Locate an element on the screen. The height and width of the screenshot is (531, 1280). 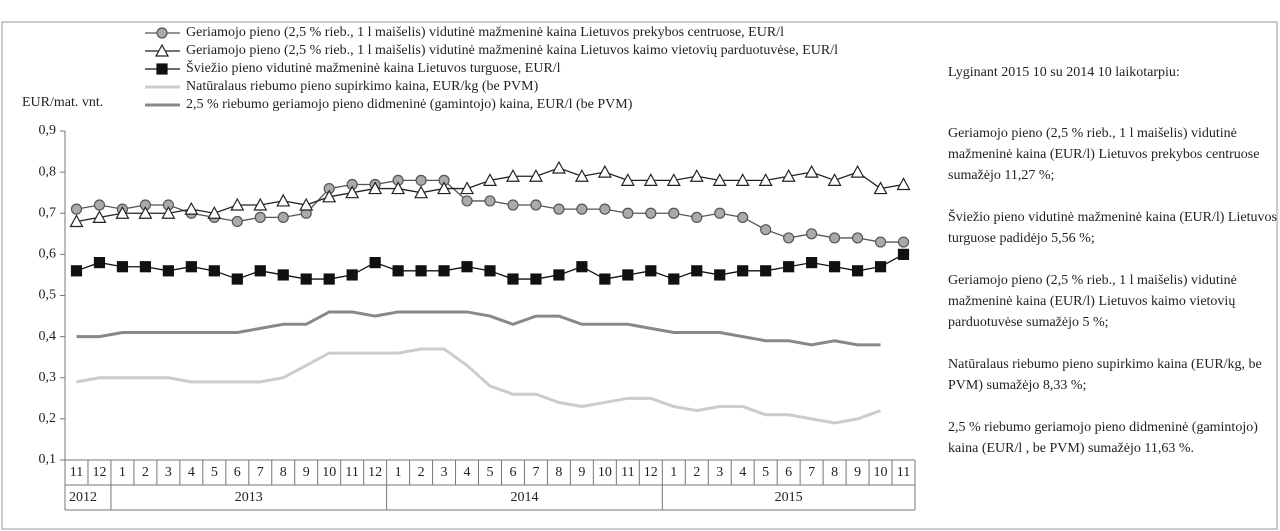
x-tick-label: 8 is located at coordinates (558, 472).